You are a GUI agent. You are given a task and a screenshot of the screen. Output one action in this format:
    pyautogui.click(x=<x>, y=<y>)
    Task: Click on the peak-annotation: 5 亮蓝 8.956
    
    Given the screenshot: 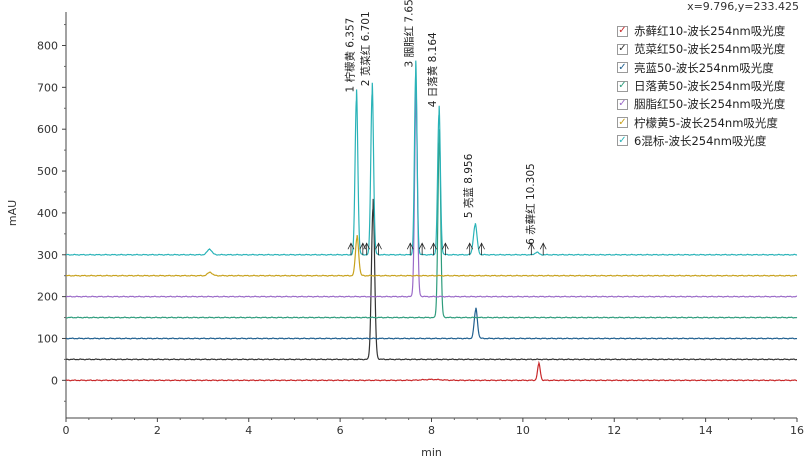 What is the action you would take?
    pyautogui.click(x=468, y=185)
    